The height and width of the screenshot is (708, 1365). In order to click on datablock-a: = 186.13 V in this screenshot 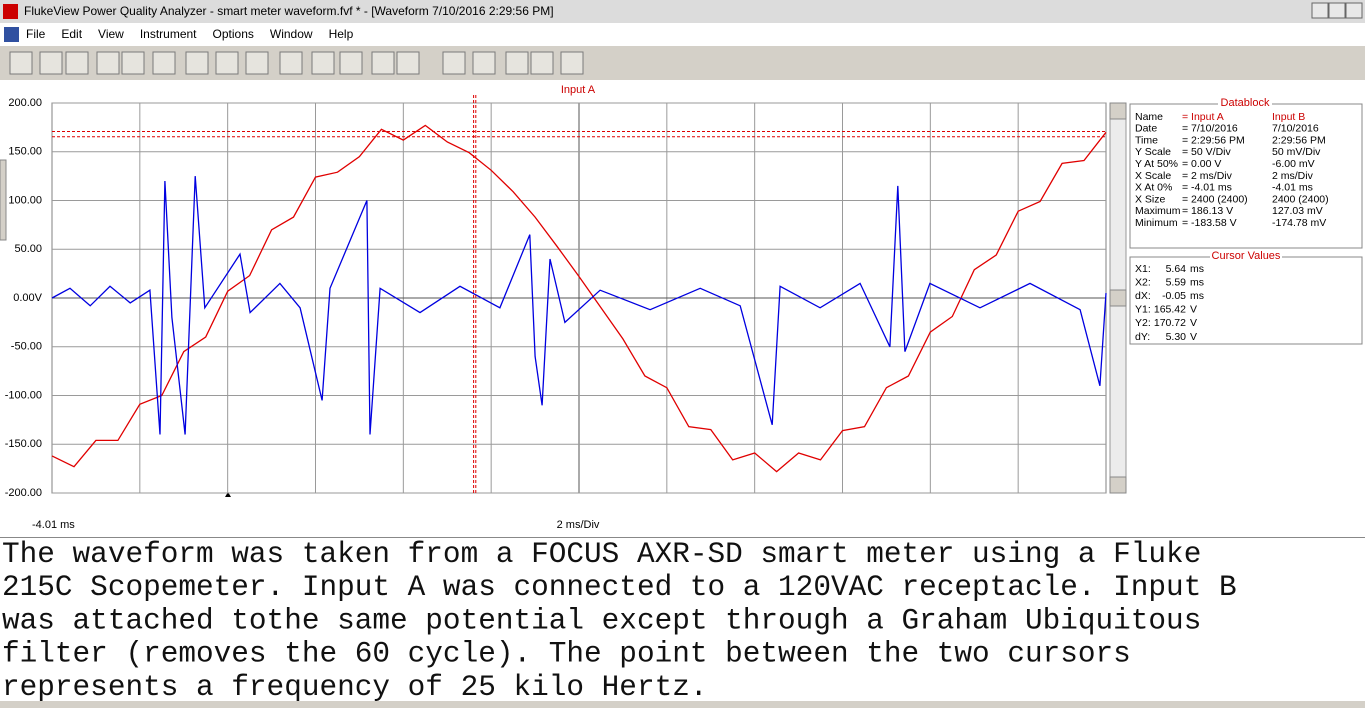, I will do `click(1207, 211)`.